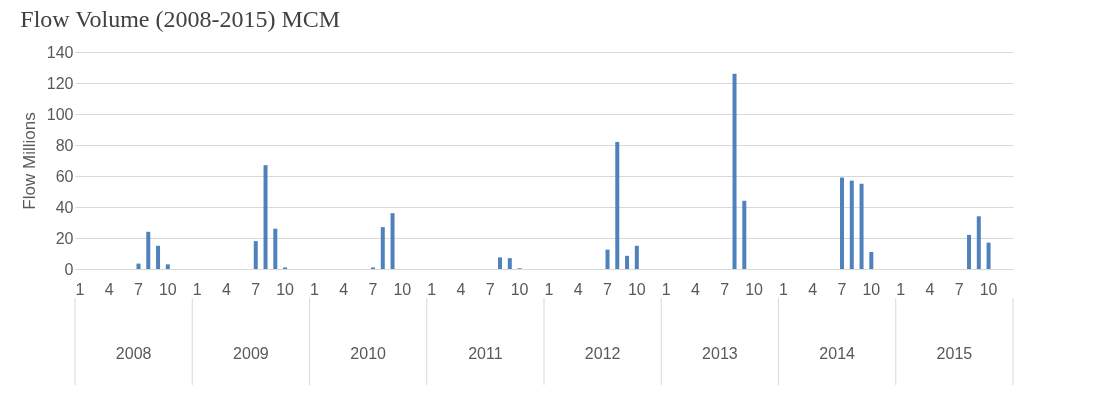  What do you see at coordinates (64, 176) in the screenshot?
I see `y-tick-label: 60` at bounding box center [64, 176].